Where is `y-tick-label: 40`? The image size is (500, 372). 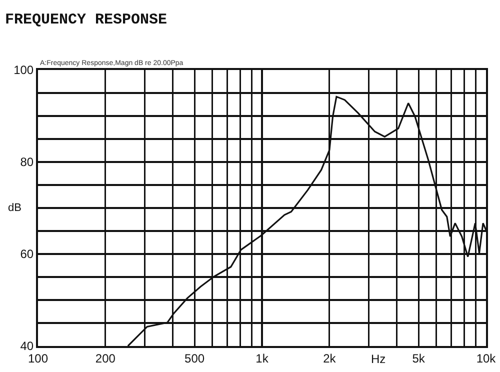
y-tick-label: 40 is located at coordinates (27, 346).